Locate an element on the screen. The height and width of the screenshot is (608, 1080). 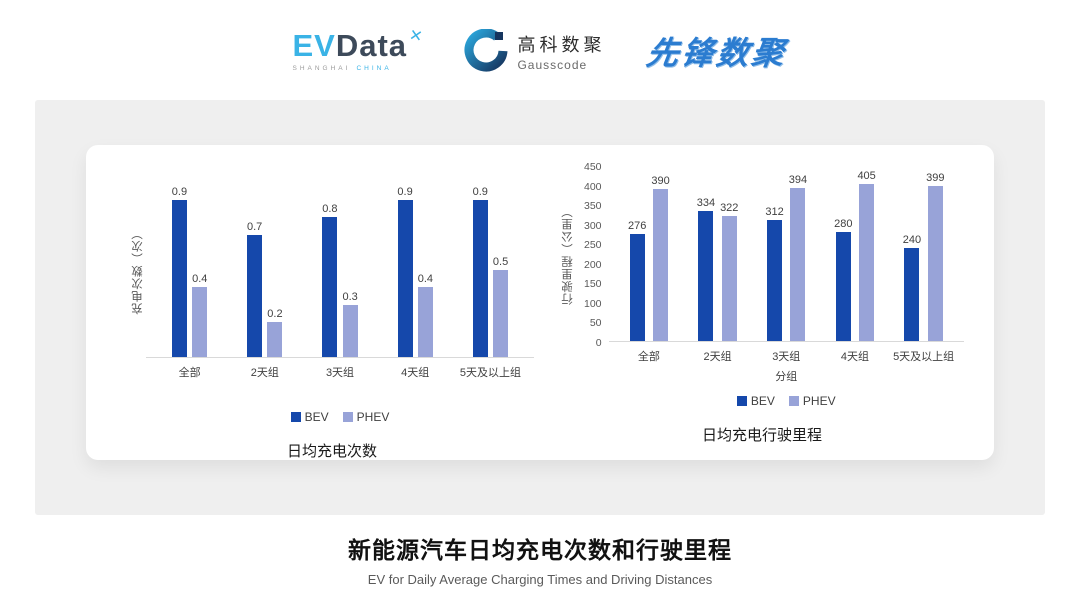
chart-caption: 日均充电行驶里程 is located at coordinates (761, 435).